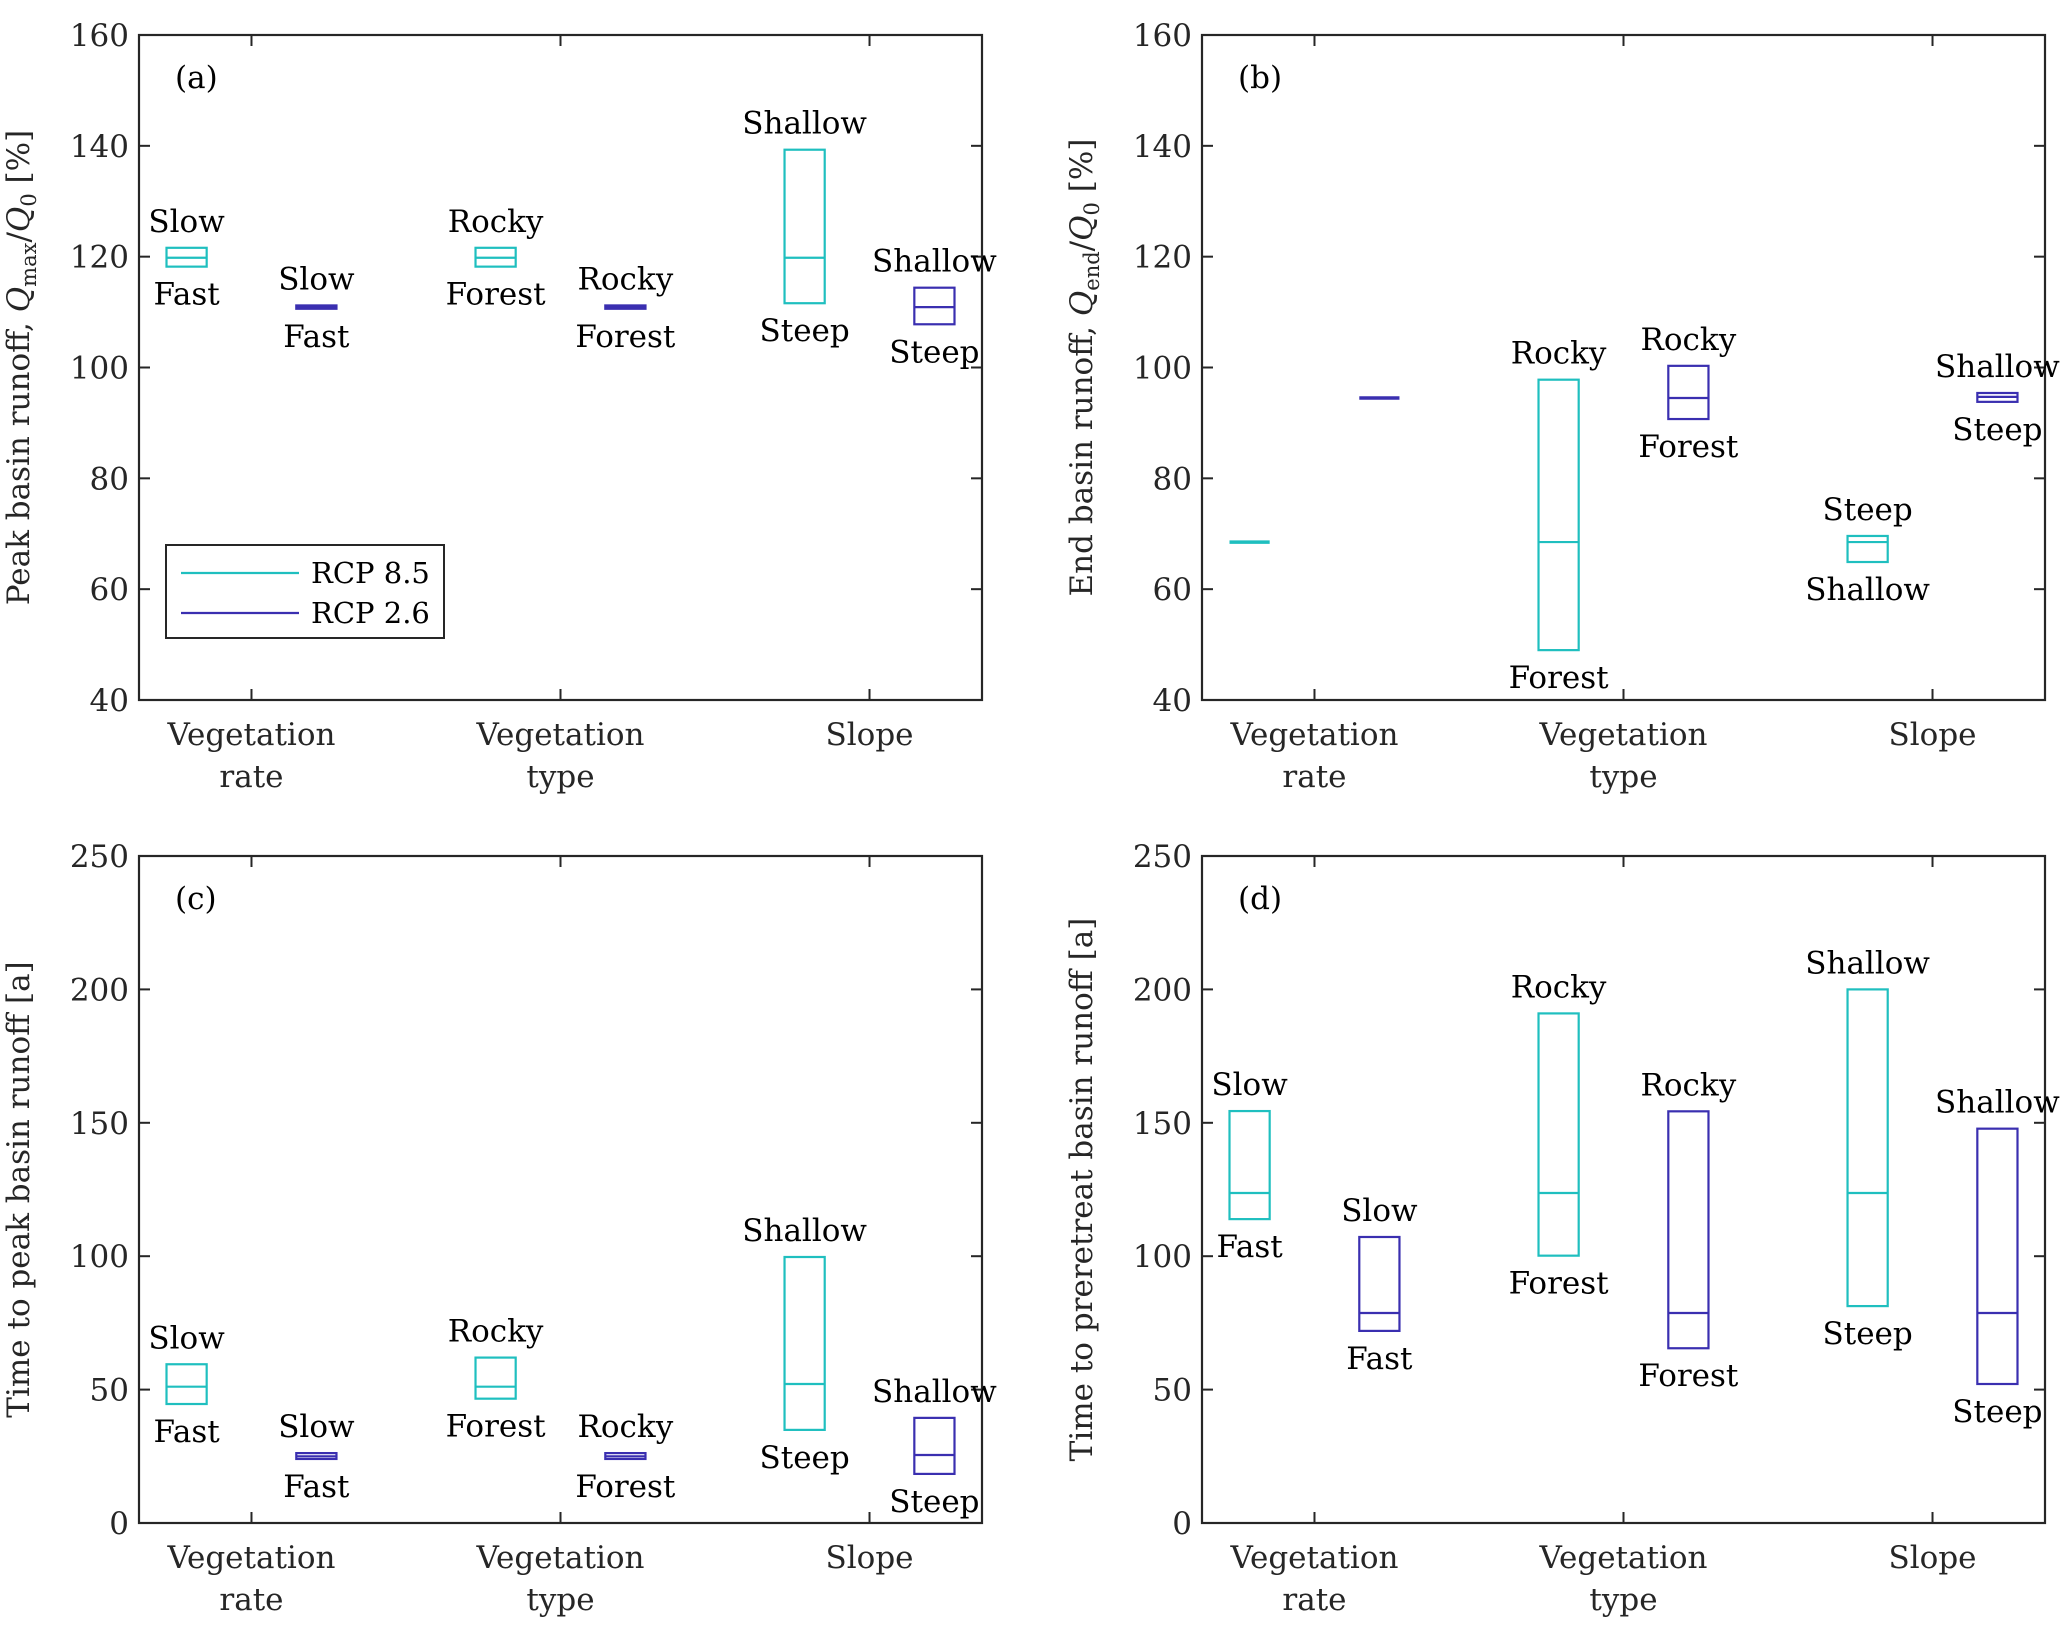 This screenshot has width=2067, height=1635. Describe the element at coordinates (196, 899) in the screenshot. I see `panel-tag: (c)` at that location.